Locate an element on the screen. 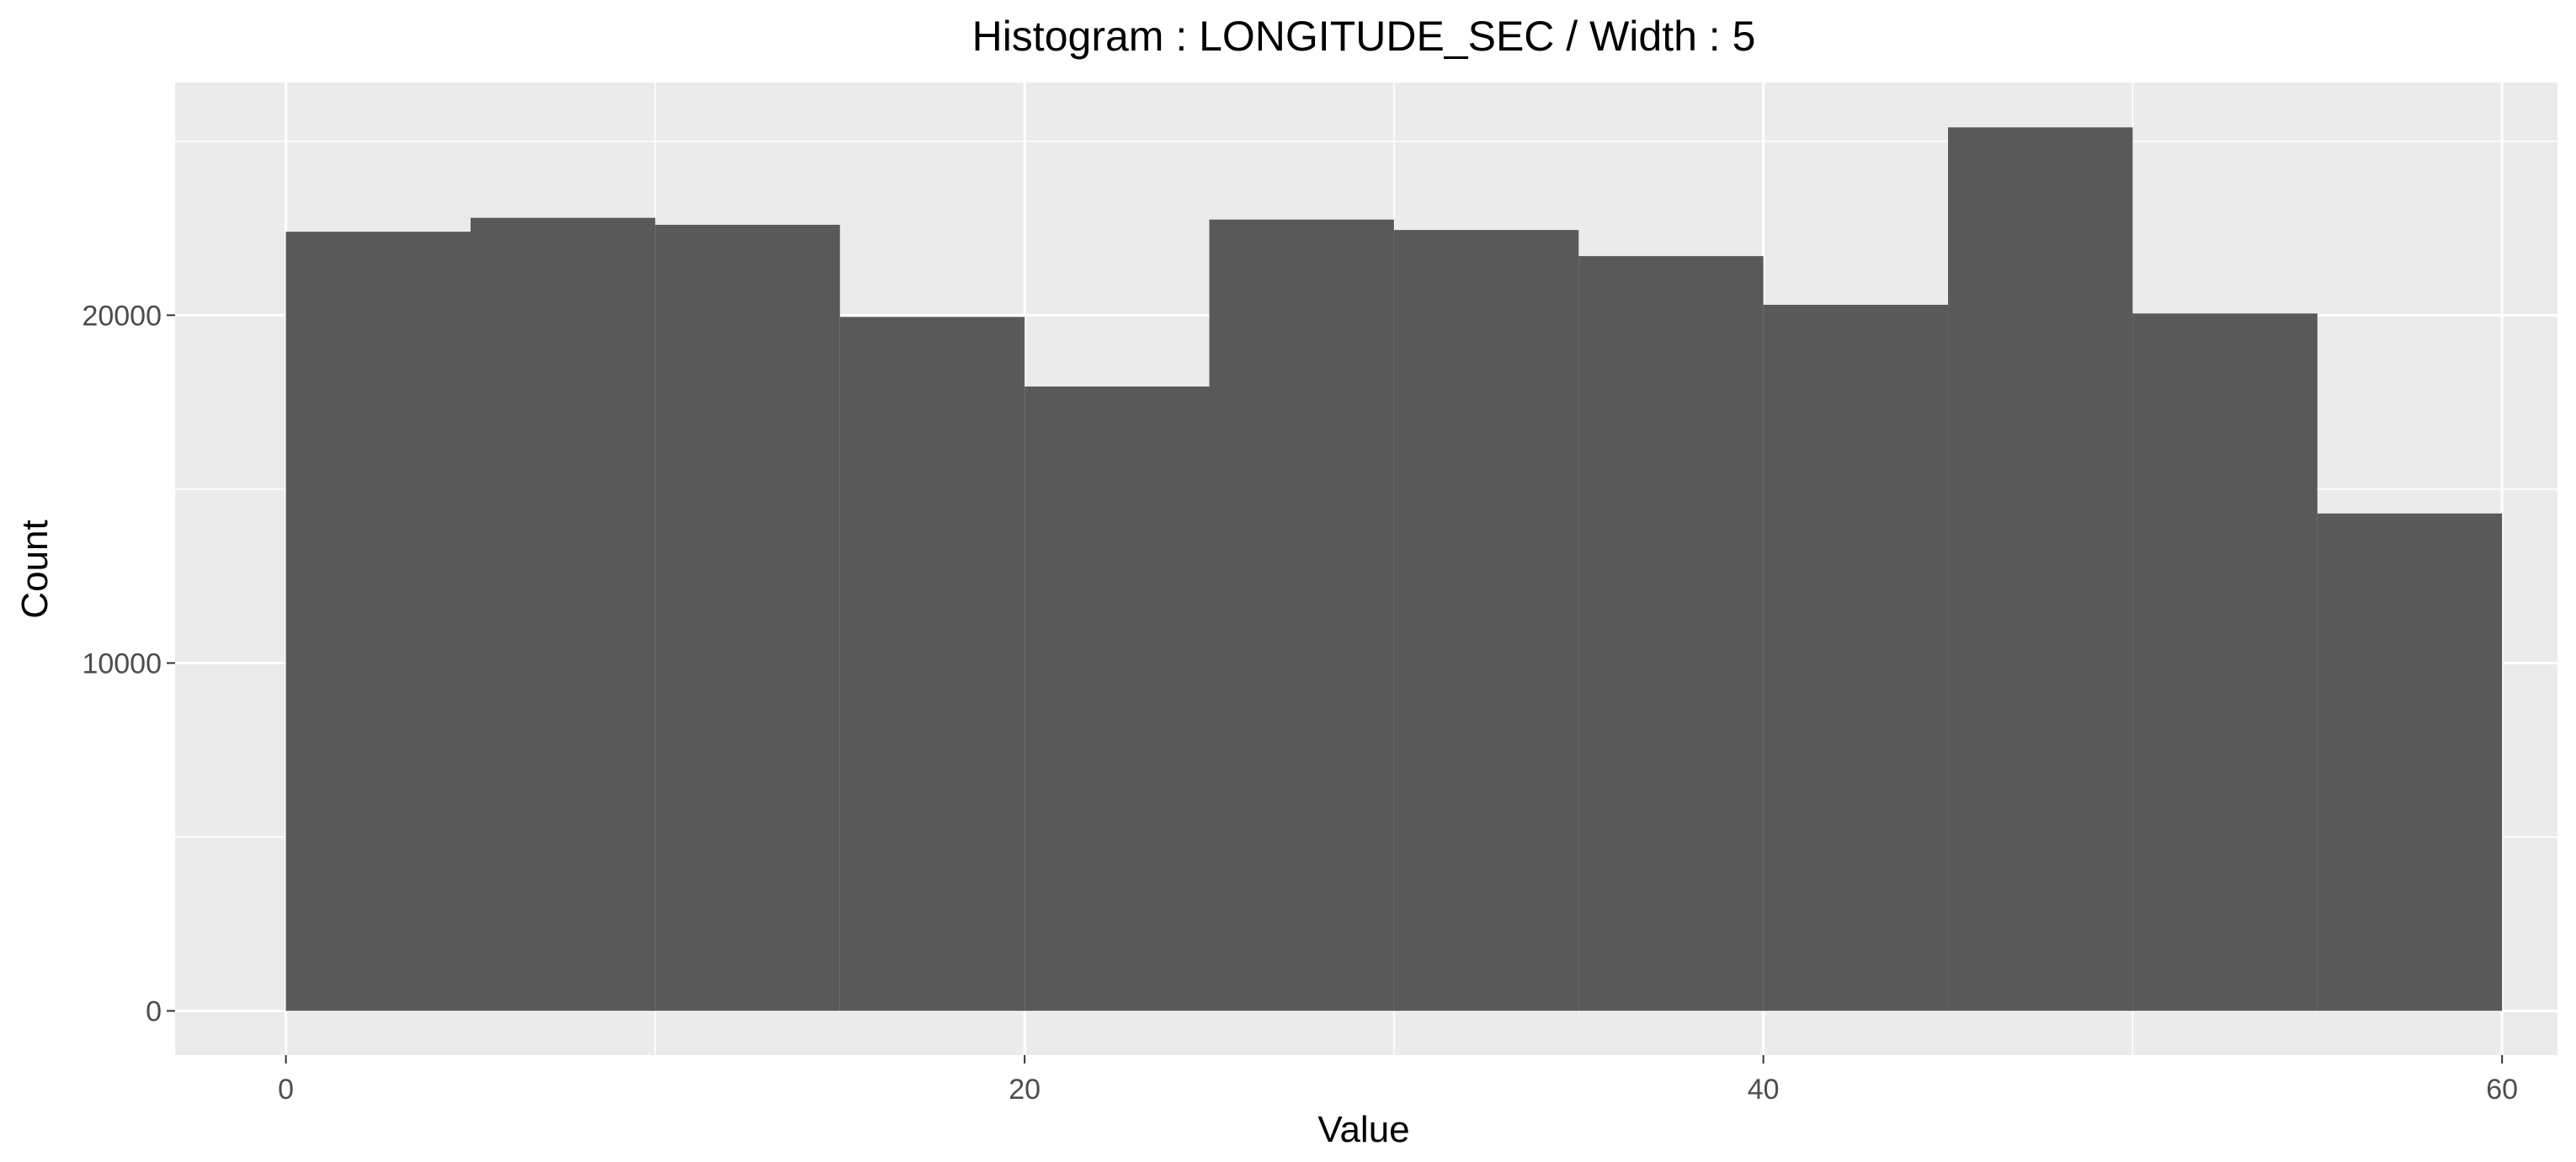 This screenshot has width=2576, height=1162. x-tick-label: 20 is located at coordinates (1025, 1090).